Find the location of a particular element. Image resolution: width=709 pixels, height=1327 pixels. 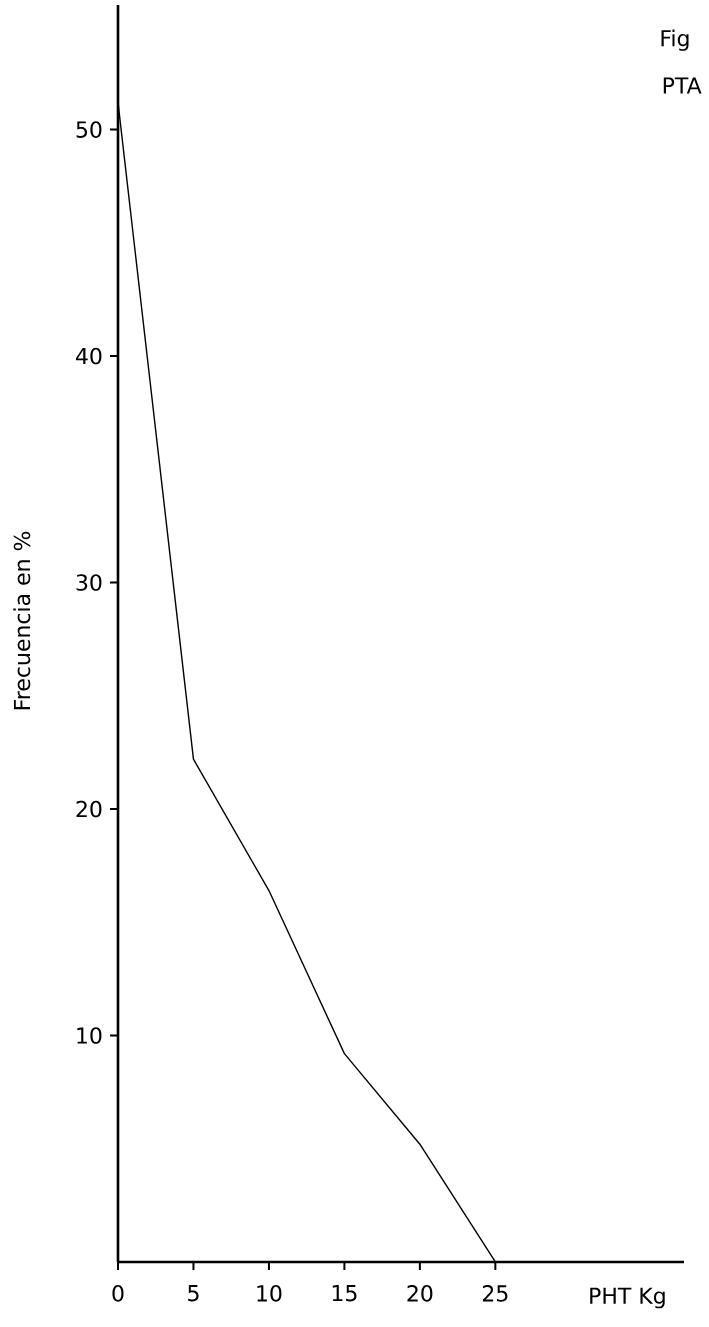

x-tick-label: 0 is located at coordinates (118, 1293).